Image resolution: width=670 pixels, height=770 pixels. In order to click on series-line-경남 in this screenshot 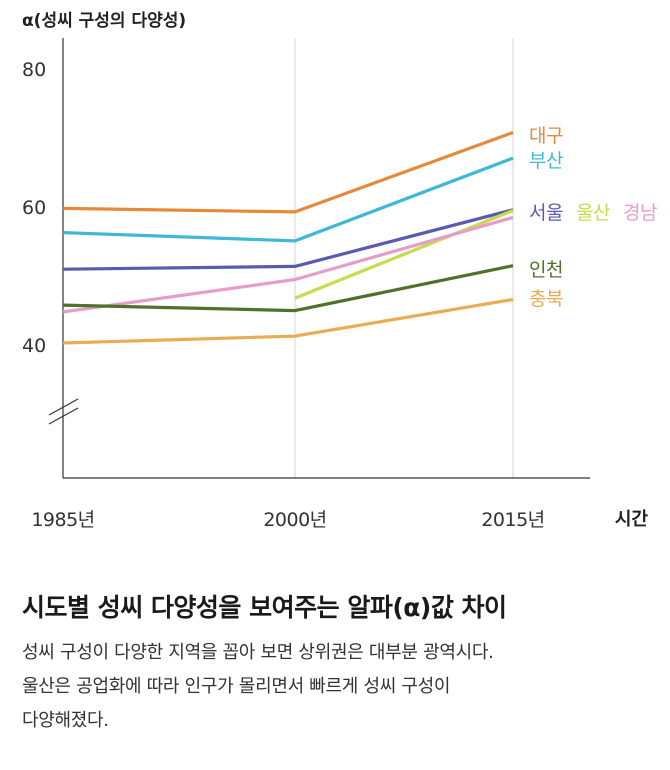, I will do `click(288, 264)`.